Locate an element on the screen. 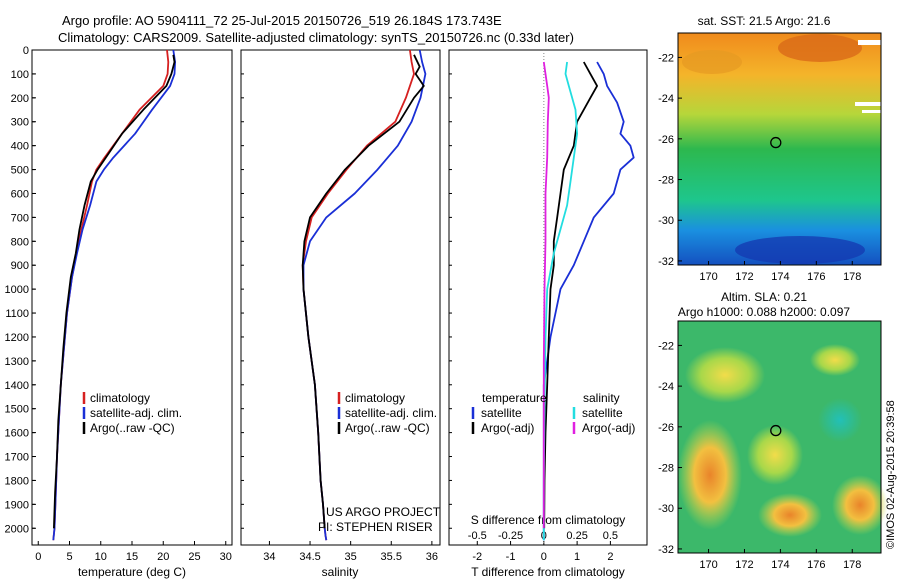  depth-tick-label: 900 is located at coordinates (20, 266).